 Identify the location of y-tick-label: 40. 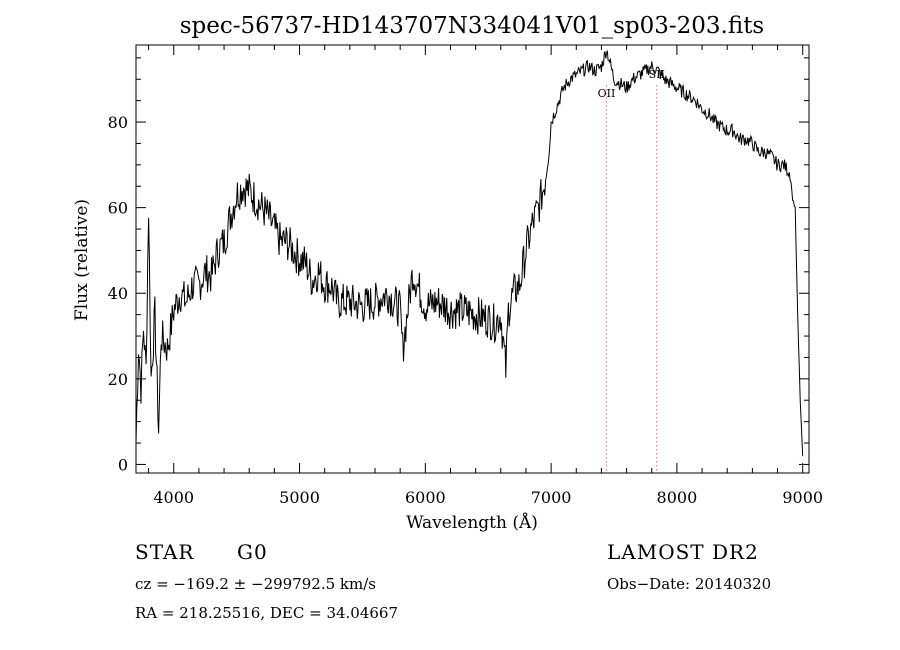
(118, 293).